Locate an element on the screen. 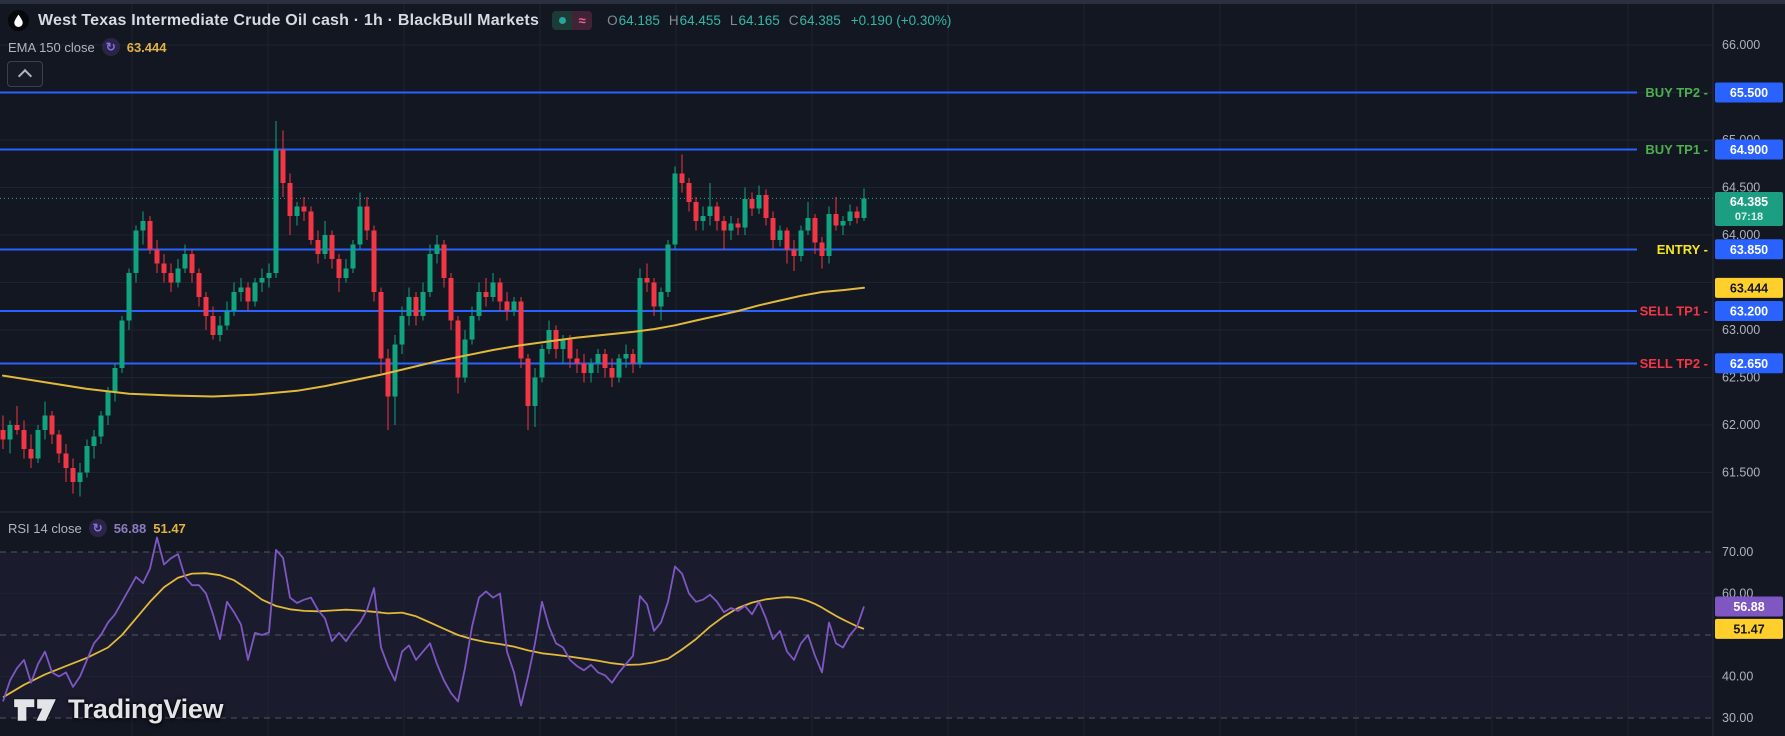  price-tag-sell-tp1 is located at coordinates (1749, 311).